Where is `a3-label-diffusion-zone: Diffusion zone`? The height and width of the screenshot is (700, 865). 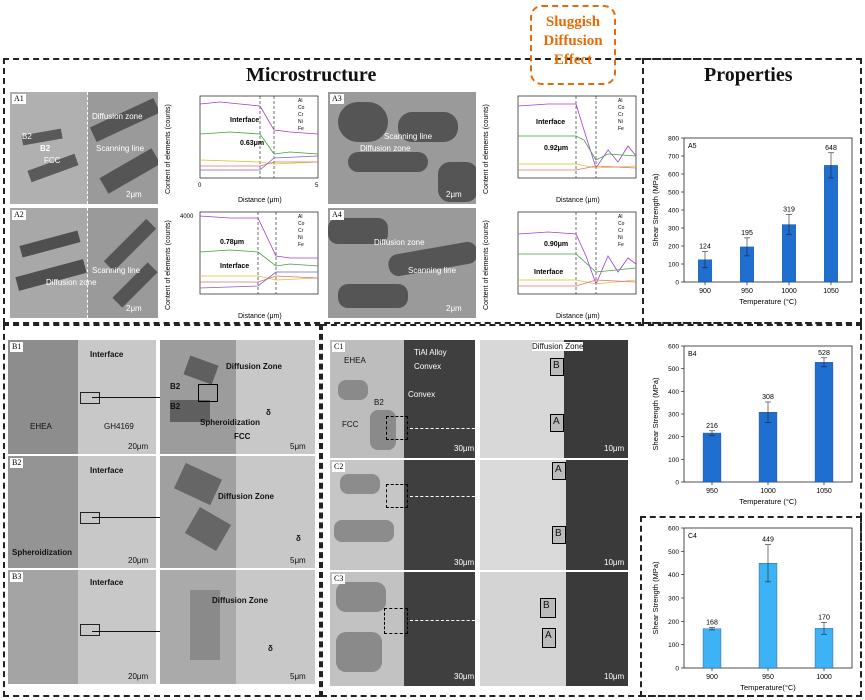
a3-label-diffusion-zone: Diffusion zone is located at coordinates (385, 148).